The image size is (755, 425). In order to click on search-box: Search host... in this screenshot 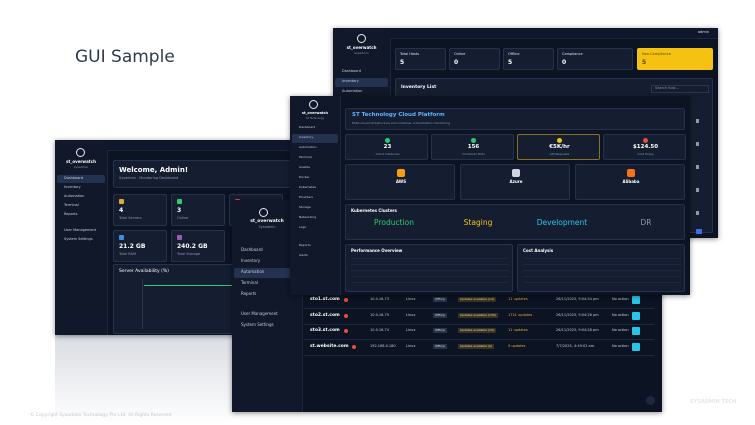, I will do `click(680, 89)`.